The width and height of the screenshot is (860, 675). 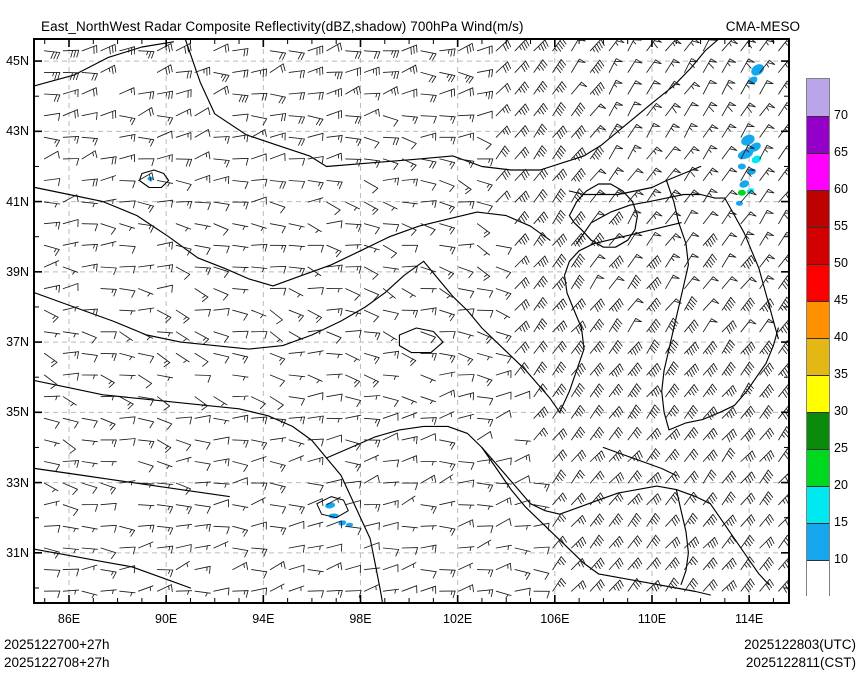 I want to click on border-qinghai-tibet, so click(x=209, y=491).